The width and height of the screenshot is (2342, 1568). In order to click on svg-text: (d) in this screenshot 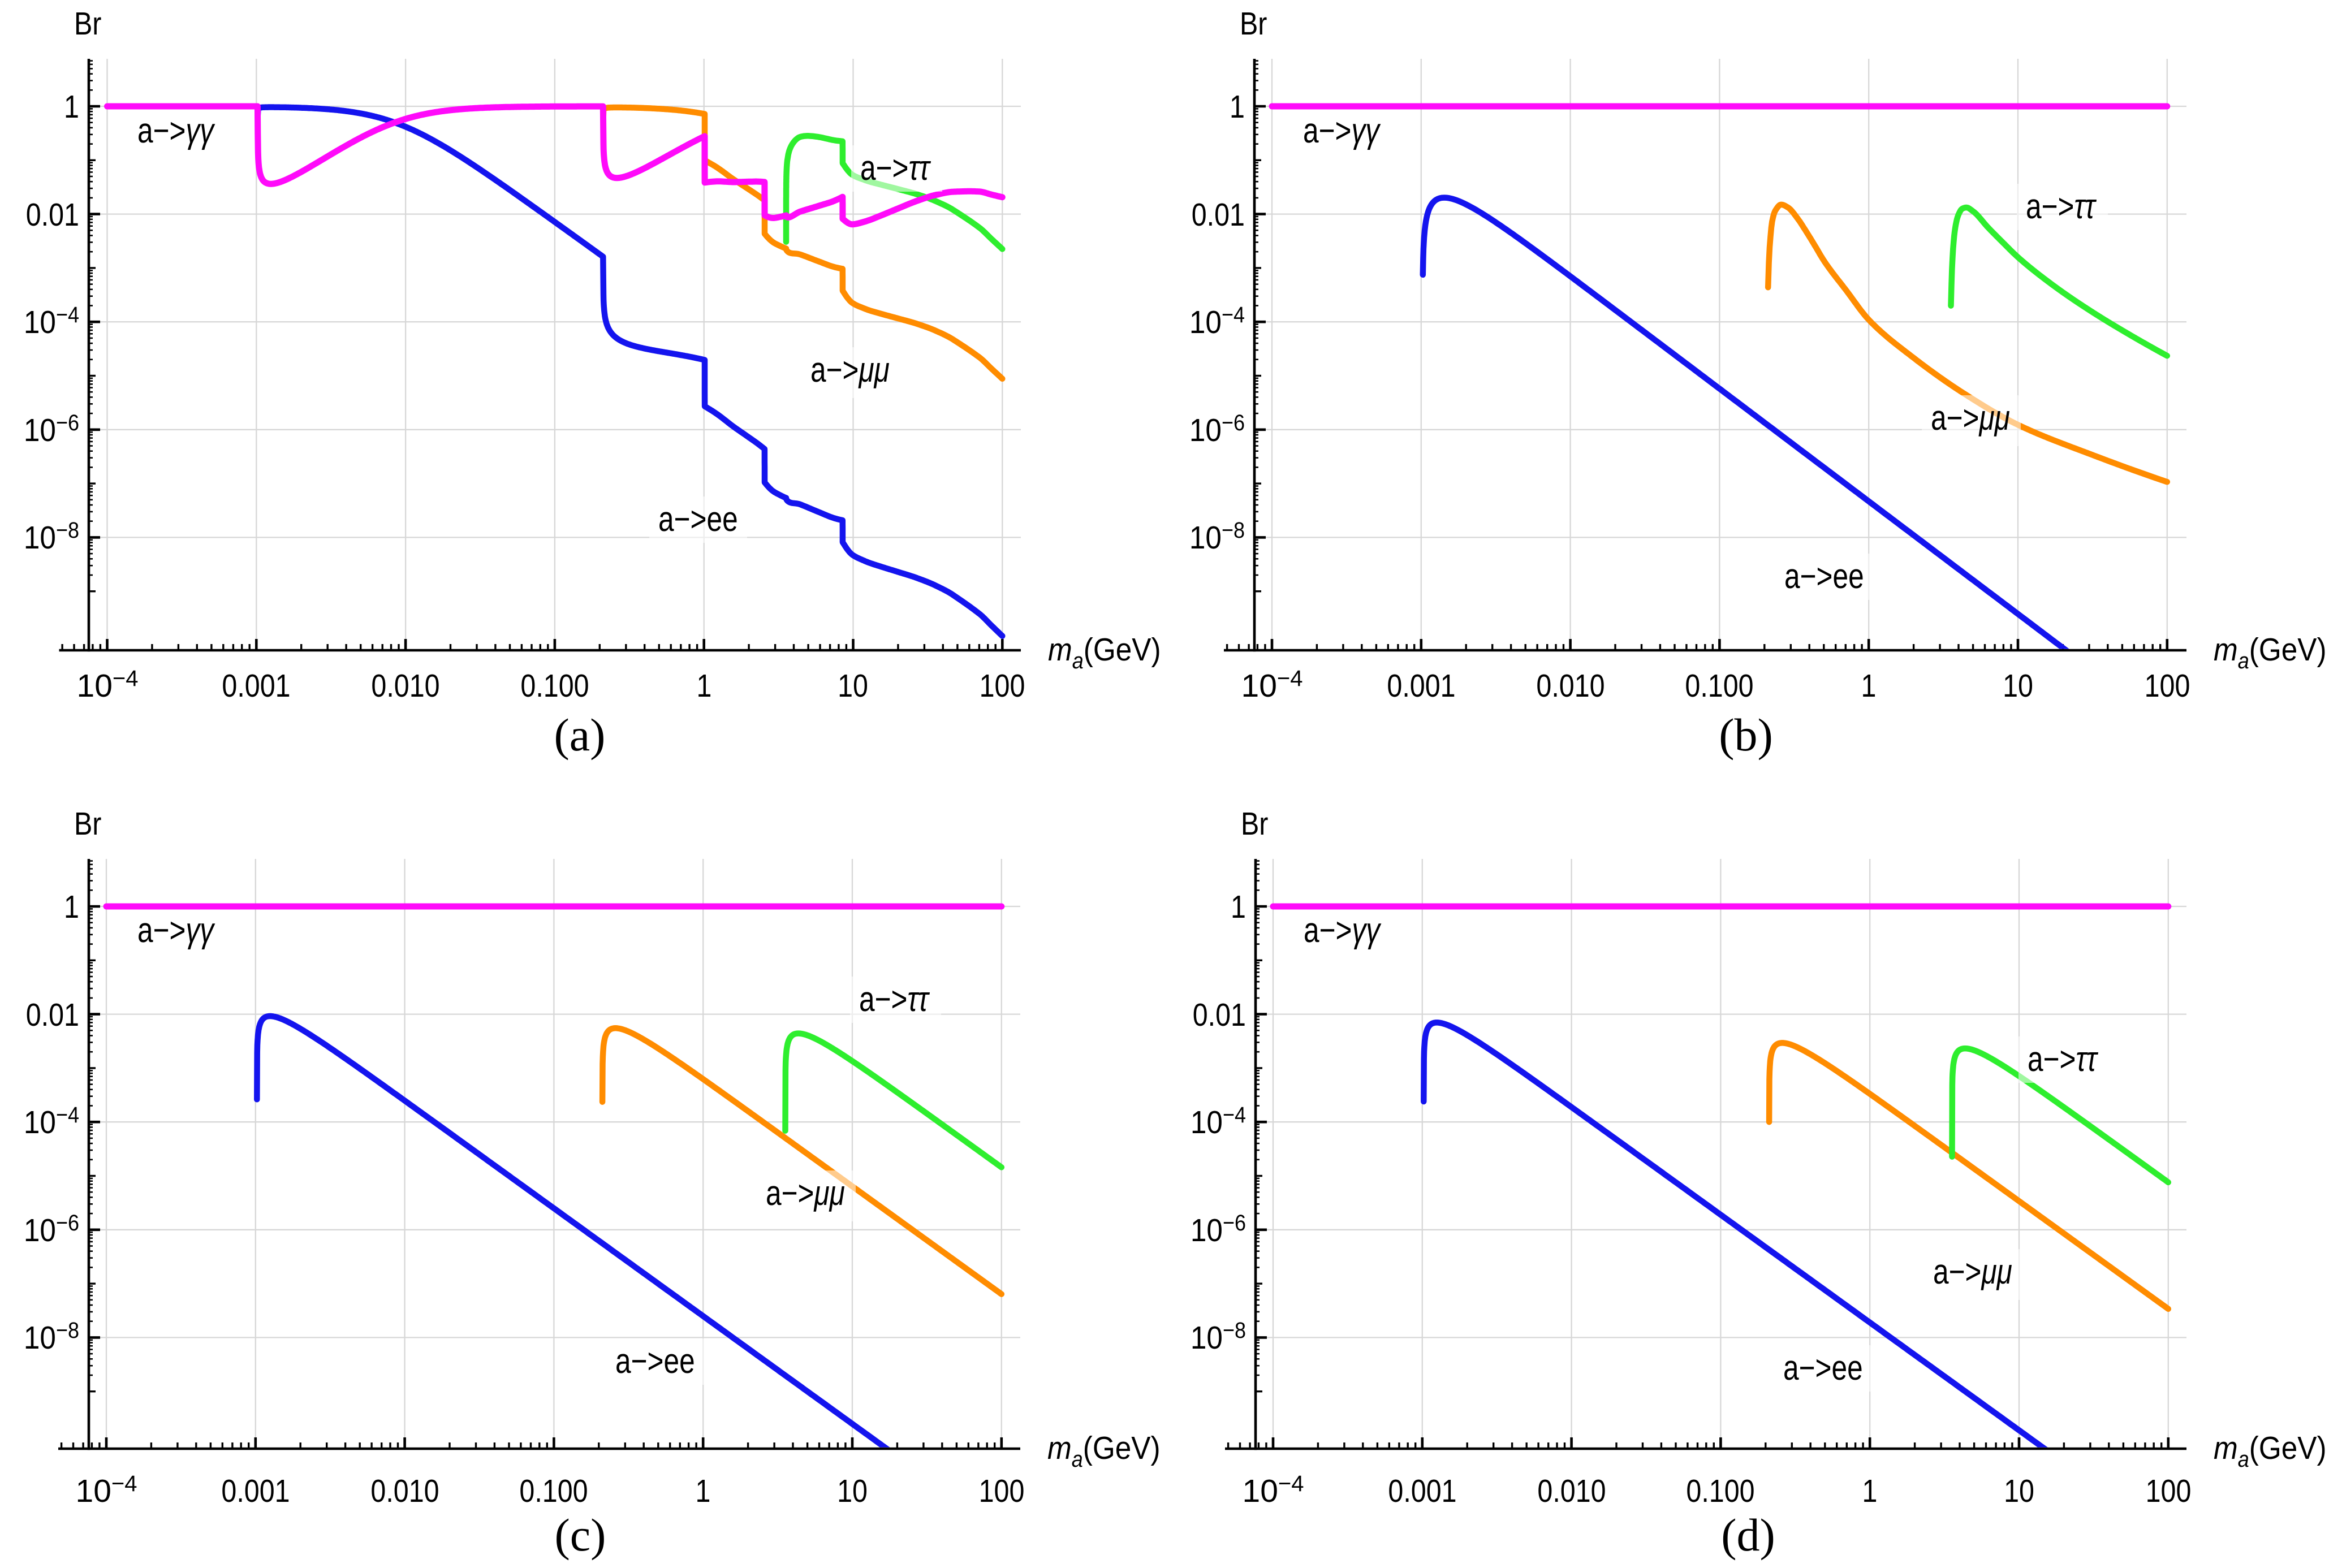, I will do `click(1748, 1535)`.